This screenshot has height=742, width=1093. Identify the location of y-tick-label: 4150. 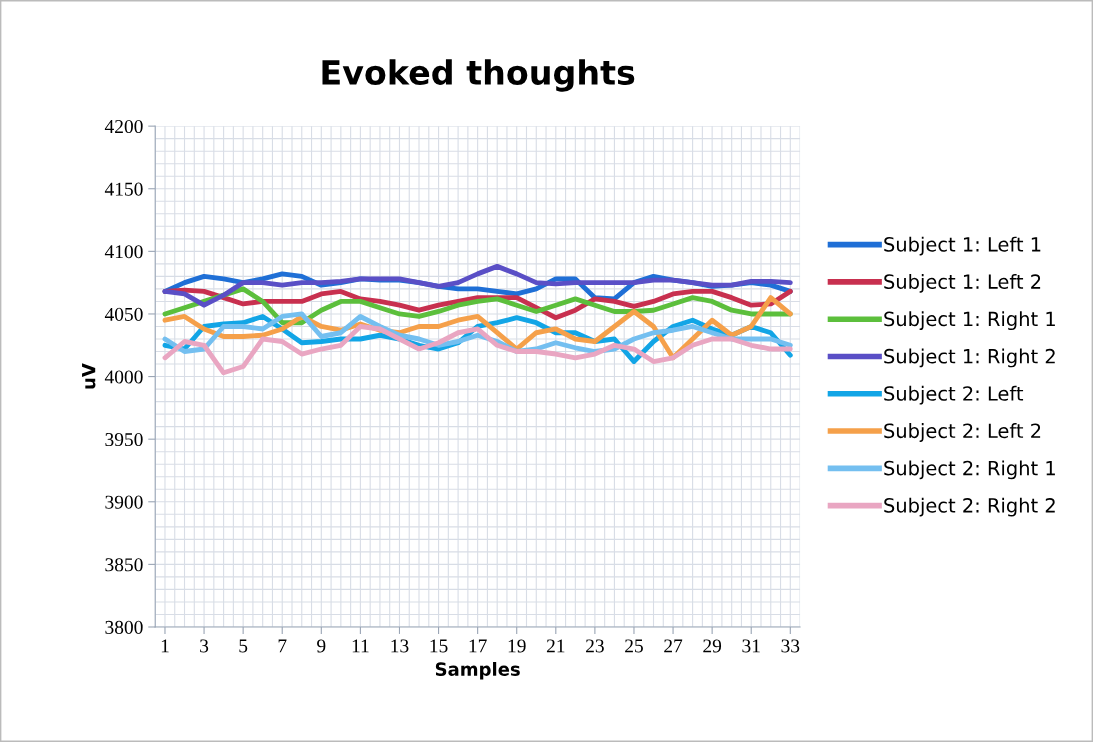
(123, 189).